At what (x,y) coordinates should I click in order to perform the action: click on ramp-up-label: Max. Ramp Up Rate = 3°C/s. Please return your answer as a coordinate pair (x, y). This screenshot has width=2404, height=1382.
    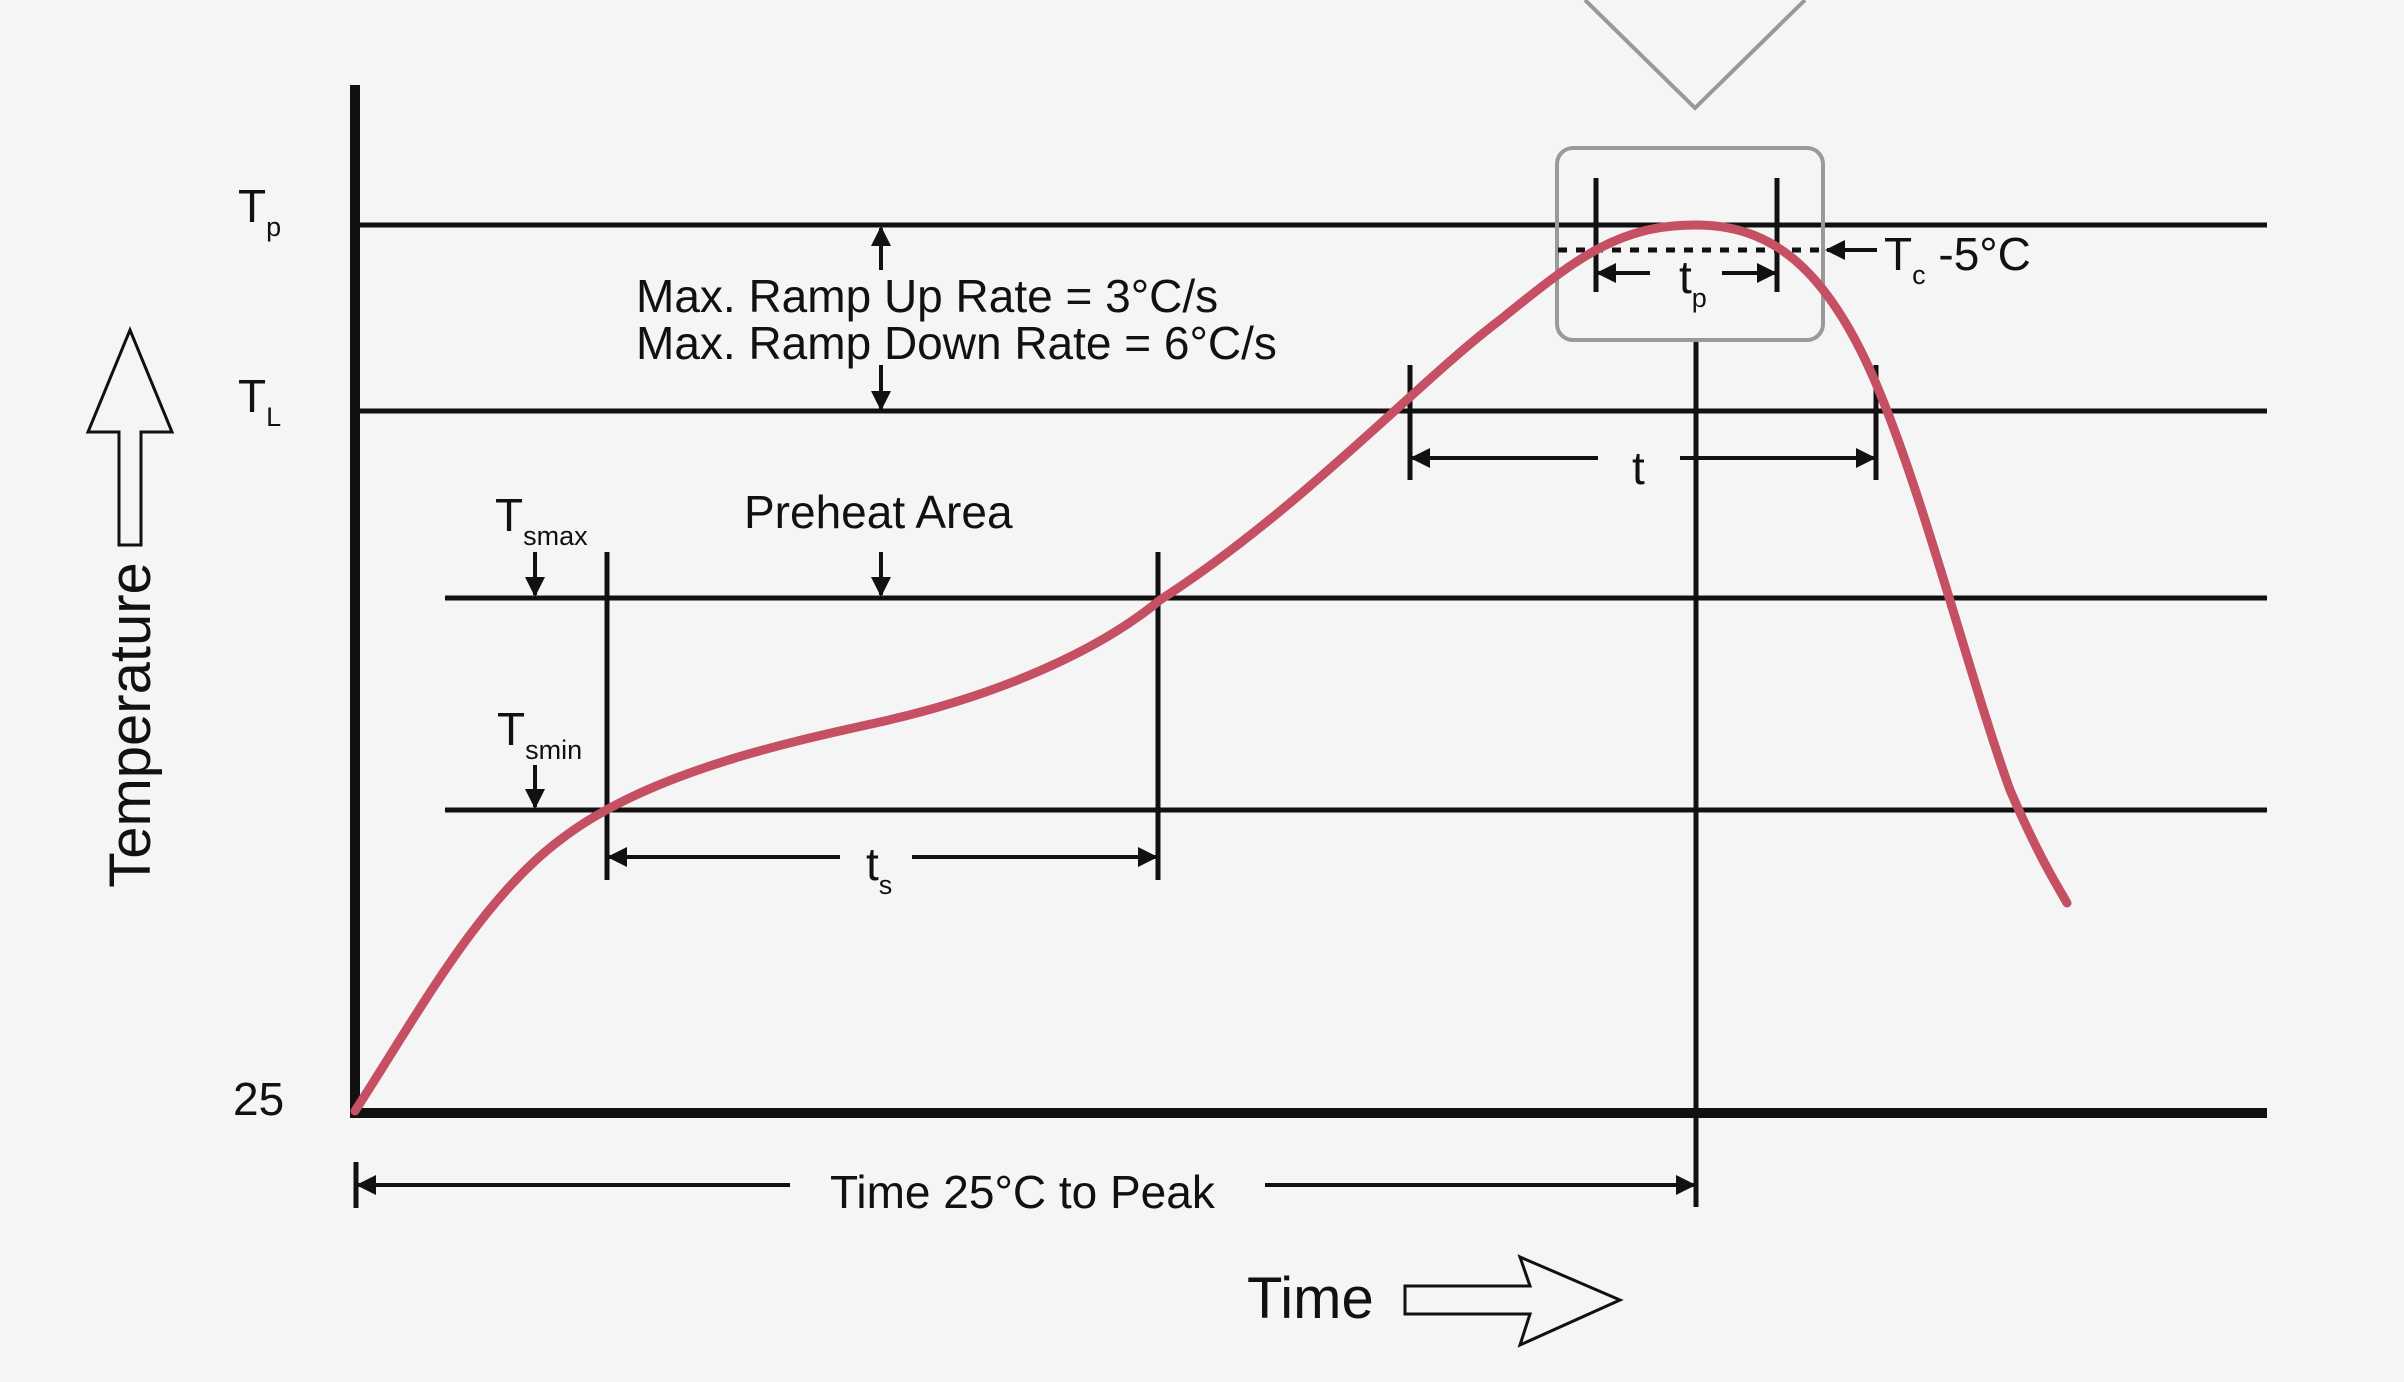
    Looking at the image, I should click on (927, 296).